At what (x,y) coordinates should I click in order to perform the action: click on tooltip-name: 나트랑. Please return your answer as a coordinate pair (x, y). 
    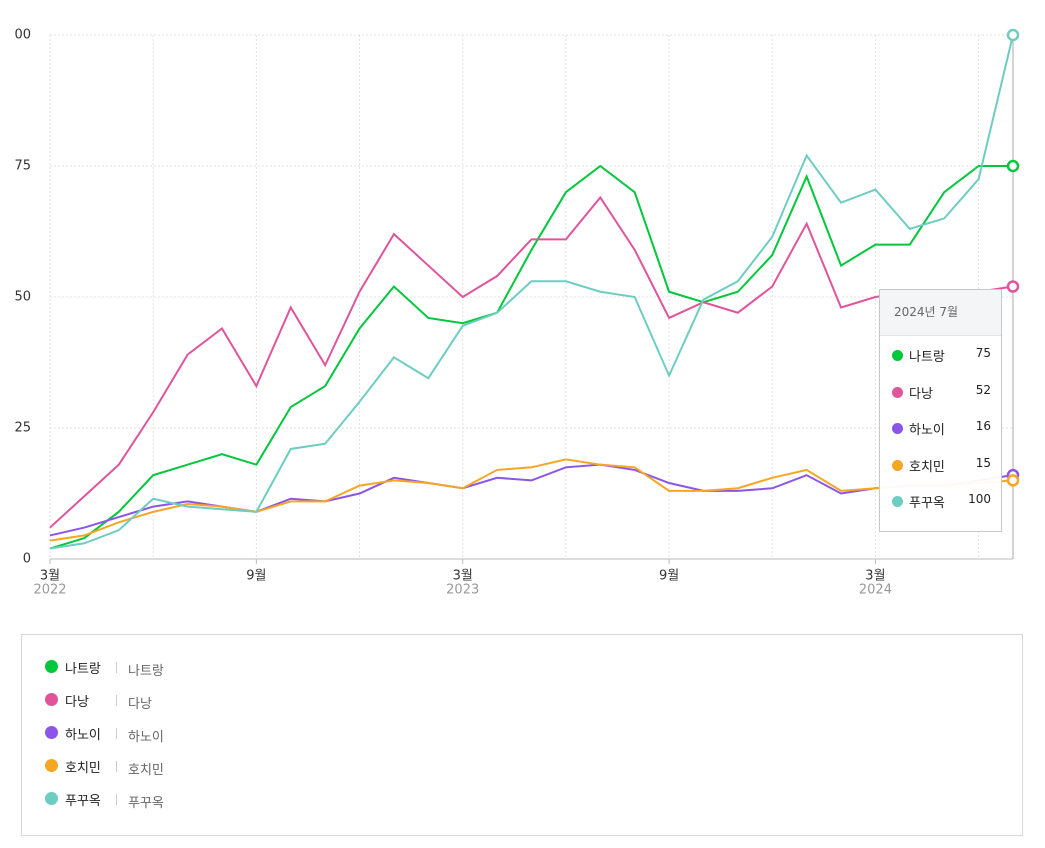
    Looking at the image, I should click on (927, 357).